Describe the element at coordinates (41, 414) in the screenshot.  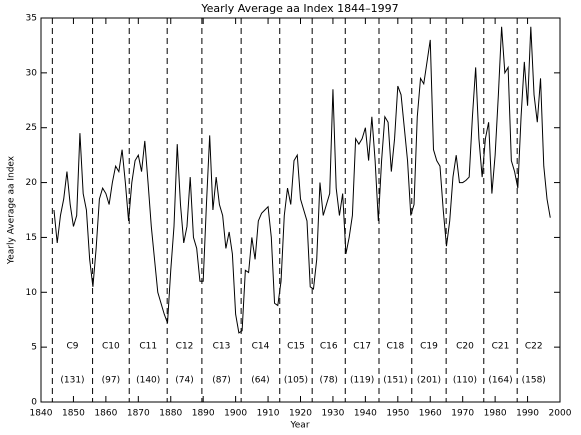
I see `x-tick-label: 1840` at that location.